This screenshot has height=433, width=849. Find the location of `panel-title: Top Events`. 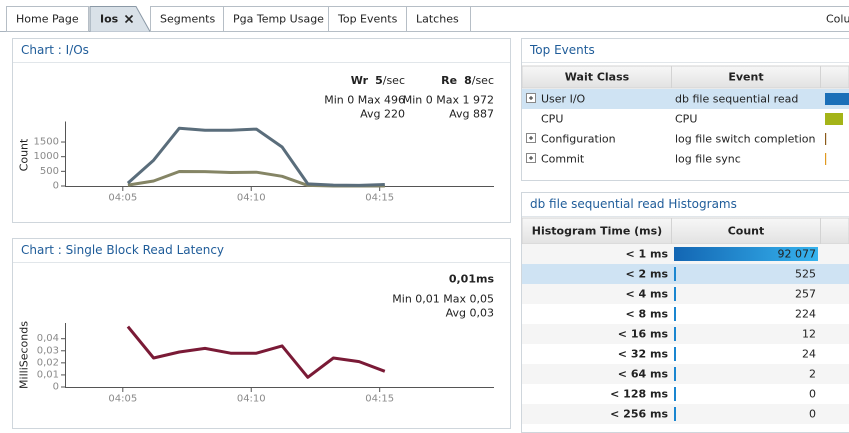

panel-title: Top Events is located at coordinates (562, 50).